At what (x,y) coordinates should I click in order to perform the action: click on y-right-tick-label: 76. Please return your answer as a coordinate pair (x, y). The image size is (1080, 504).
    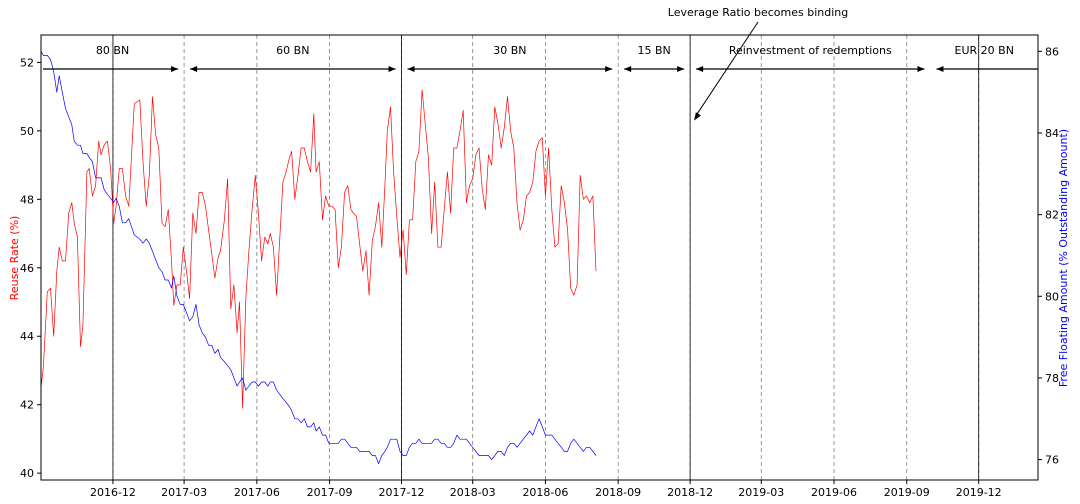
    Looking at the image, I should click on (1052, 460).